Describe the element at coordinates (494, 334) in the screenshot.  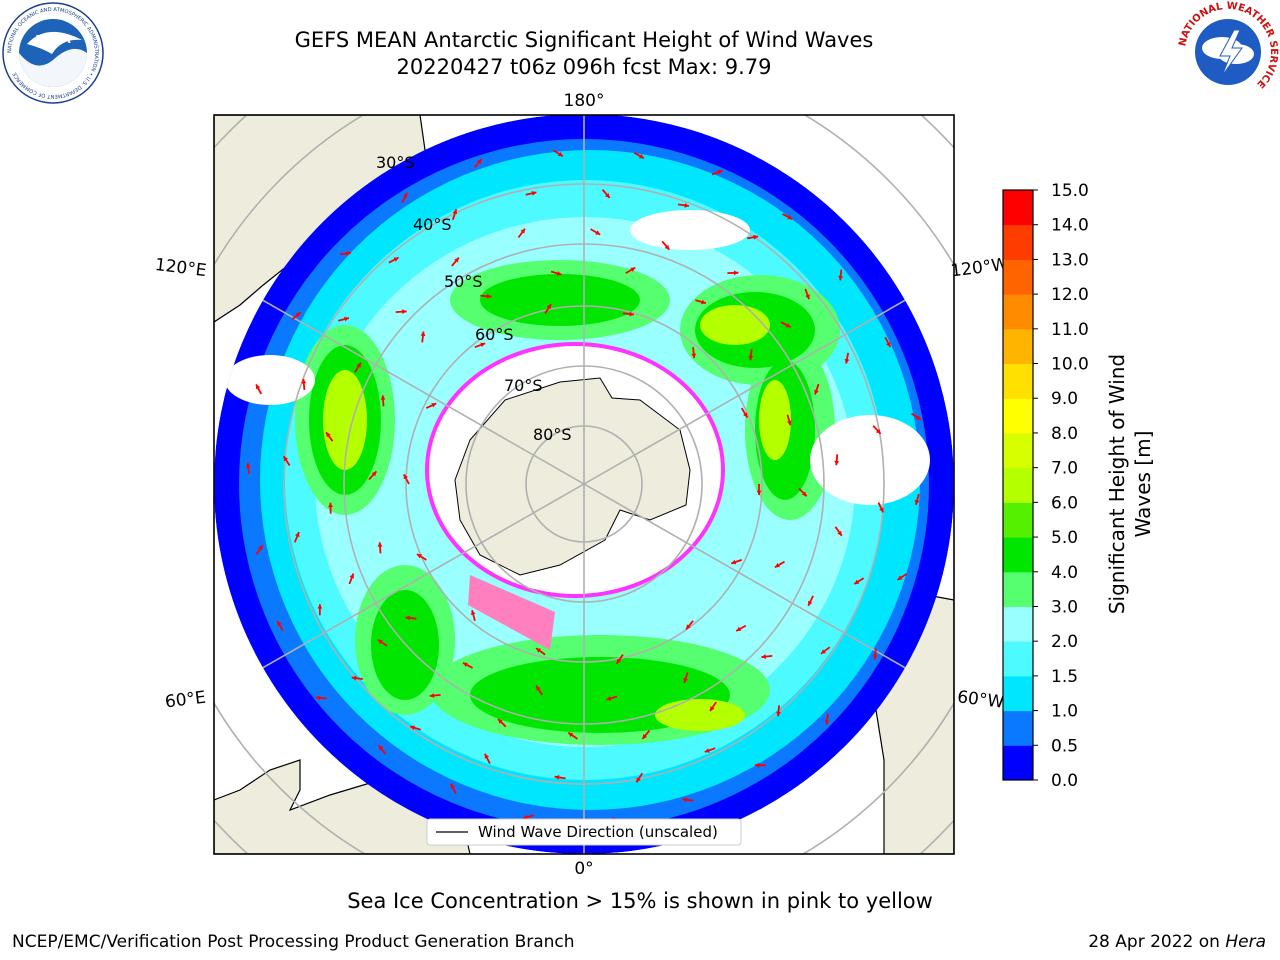
I see `lat-label-60s: 60°S` at that location.